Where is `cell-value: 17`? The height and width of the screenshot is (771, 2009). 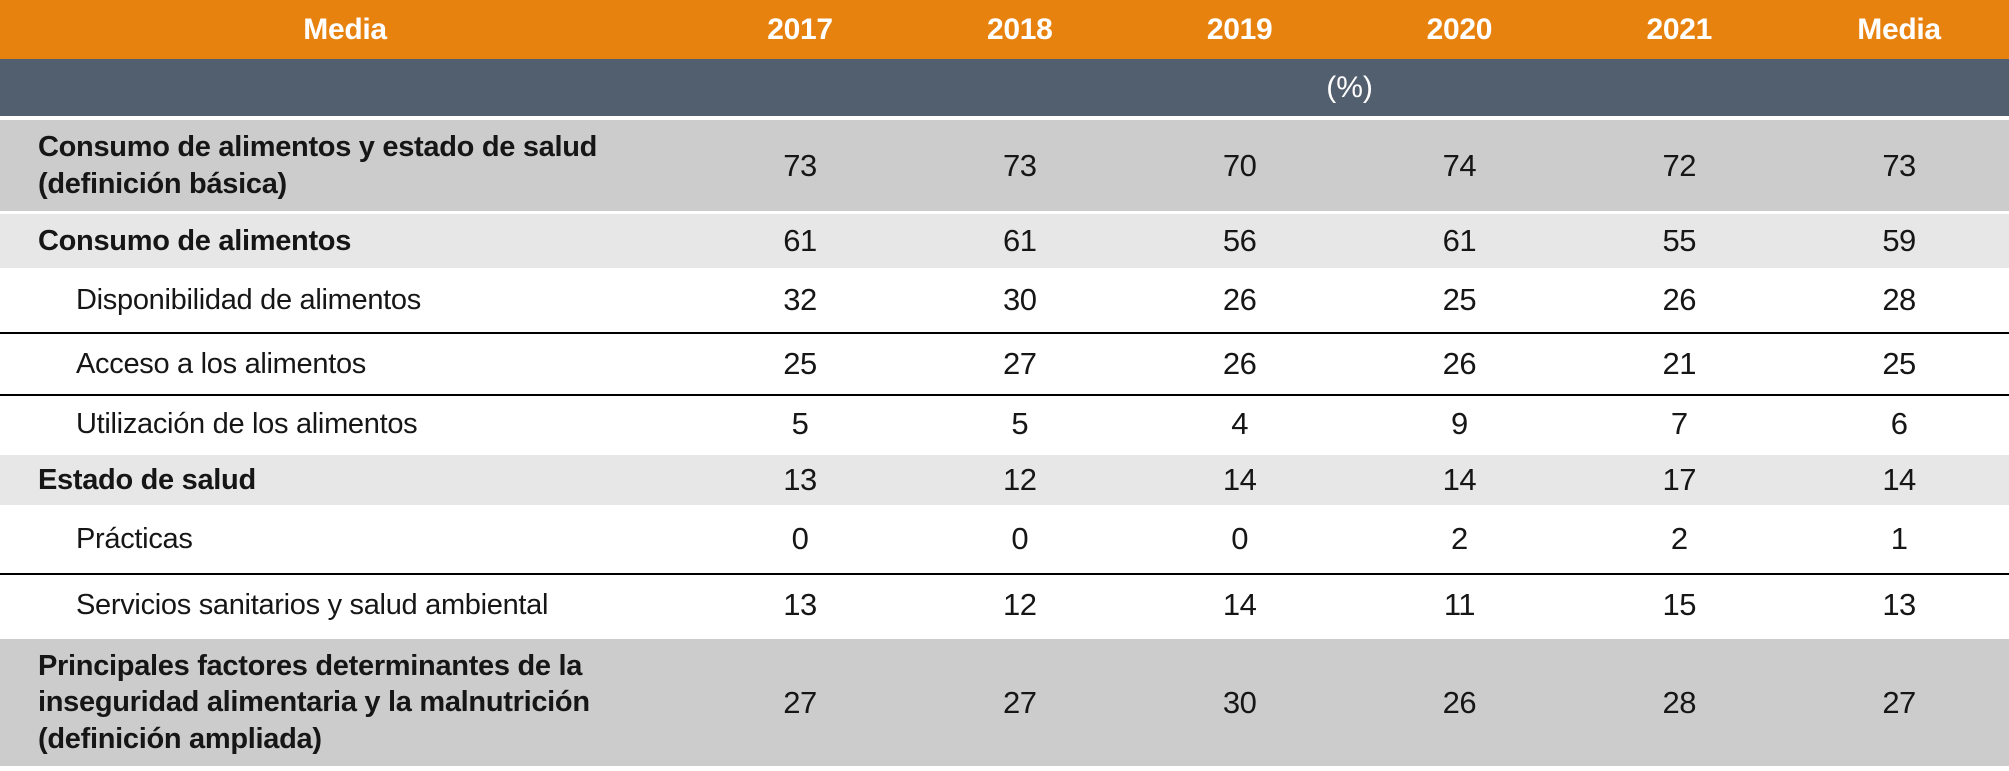 cell-value: 17 is located at coordinates (1679, 478).